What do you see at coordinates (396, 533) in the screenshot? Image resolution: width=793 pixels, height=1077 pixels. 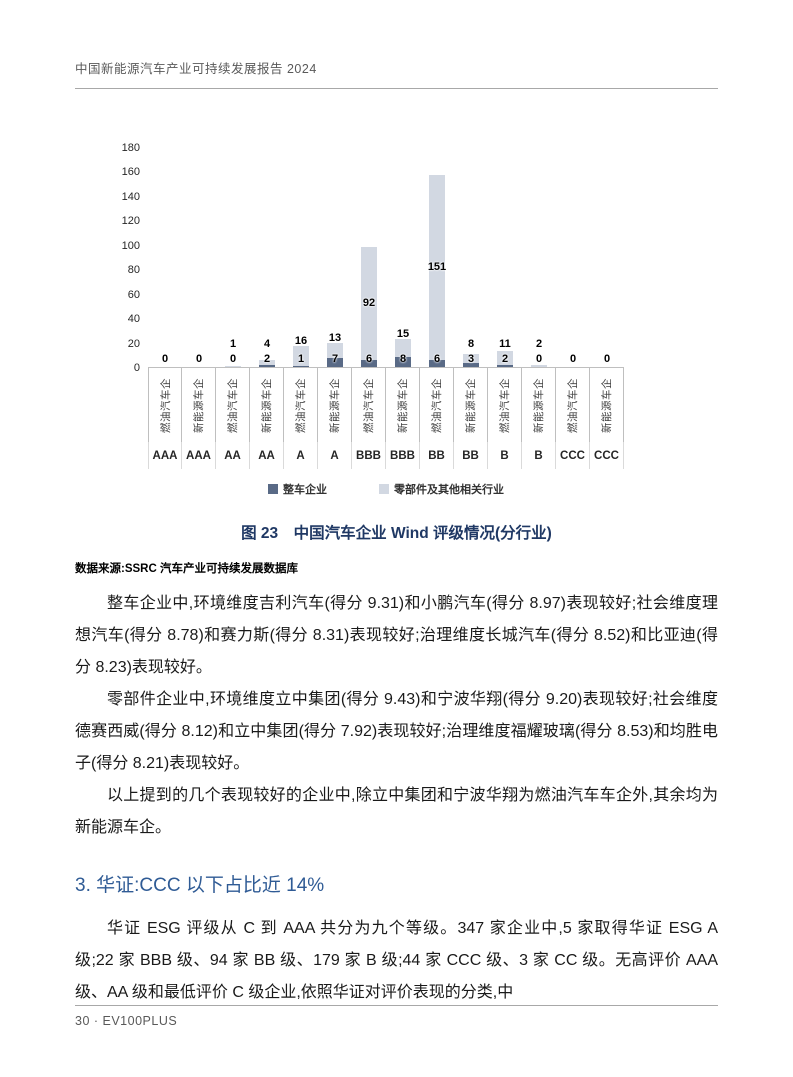 I see `figure-caption: 图 23 中国汽车企业 Wind 评级情况(分行业)` at bounding box center [396, 533].